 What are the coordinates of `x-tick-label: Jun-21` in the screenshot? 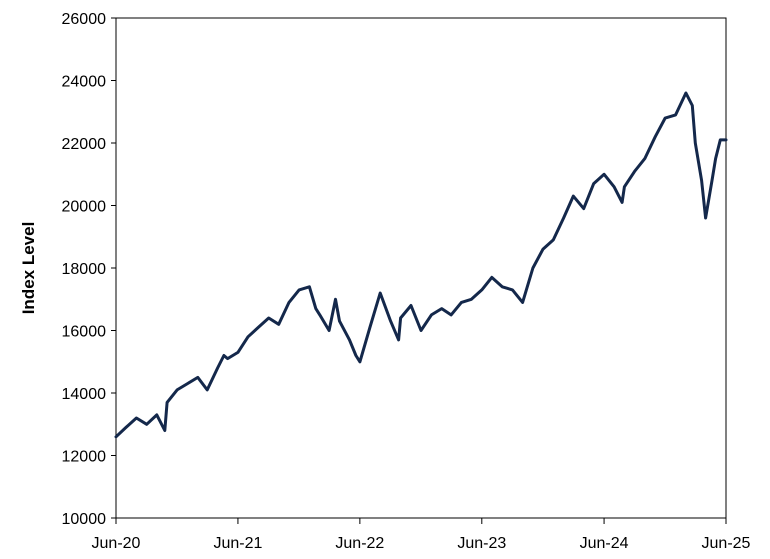 It's located at (237, 543).